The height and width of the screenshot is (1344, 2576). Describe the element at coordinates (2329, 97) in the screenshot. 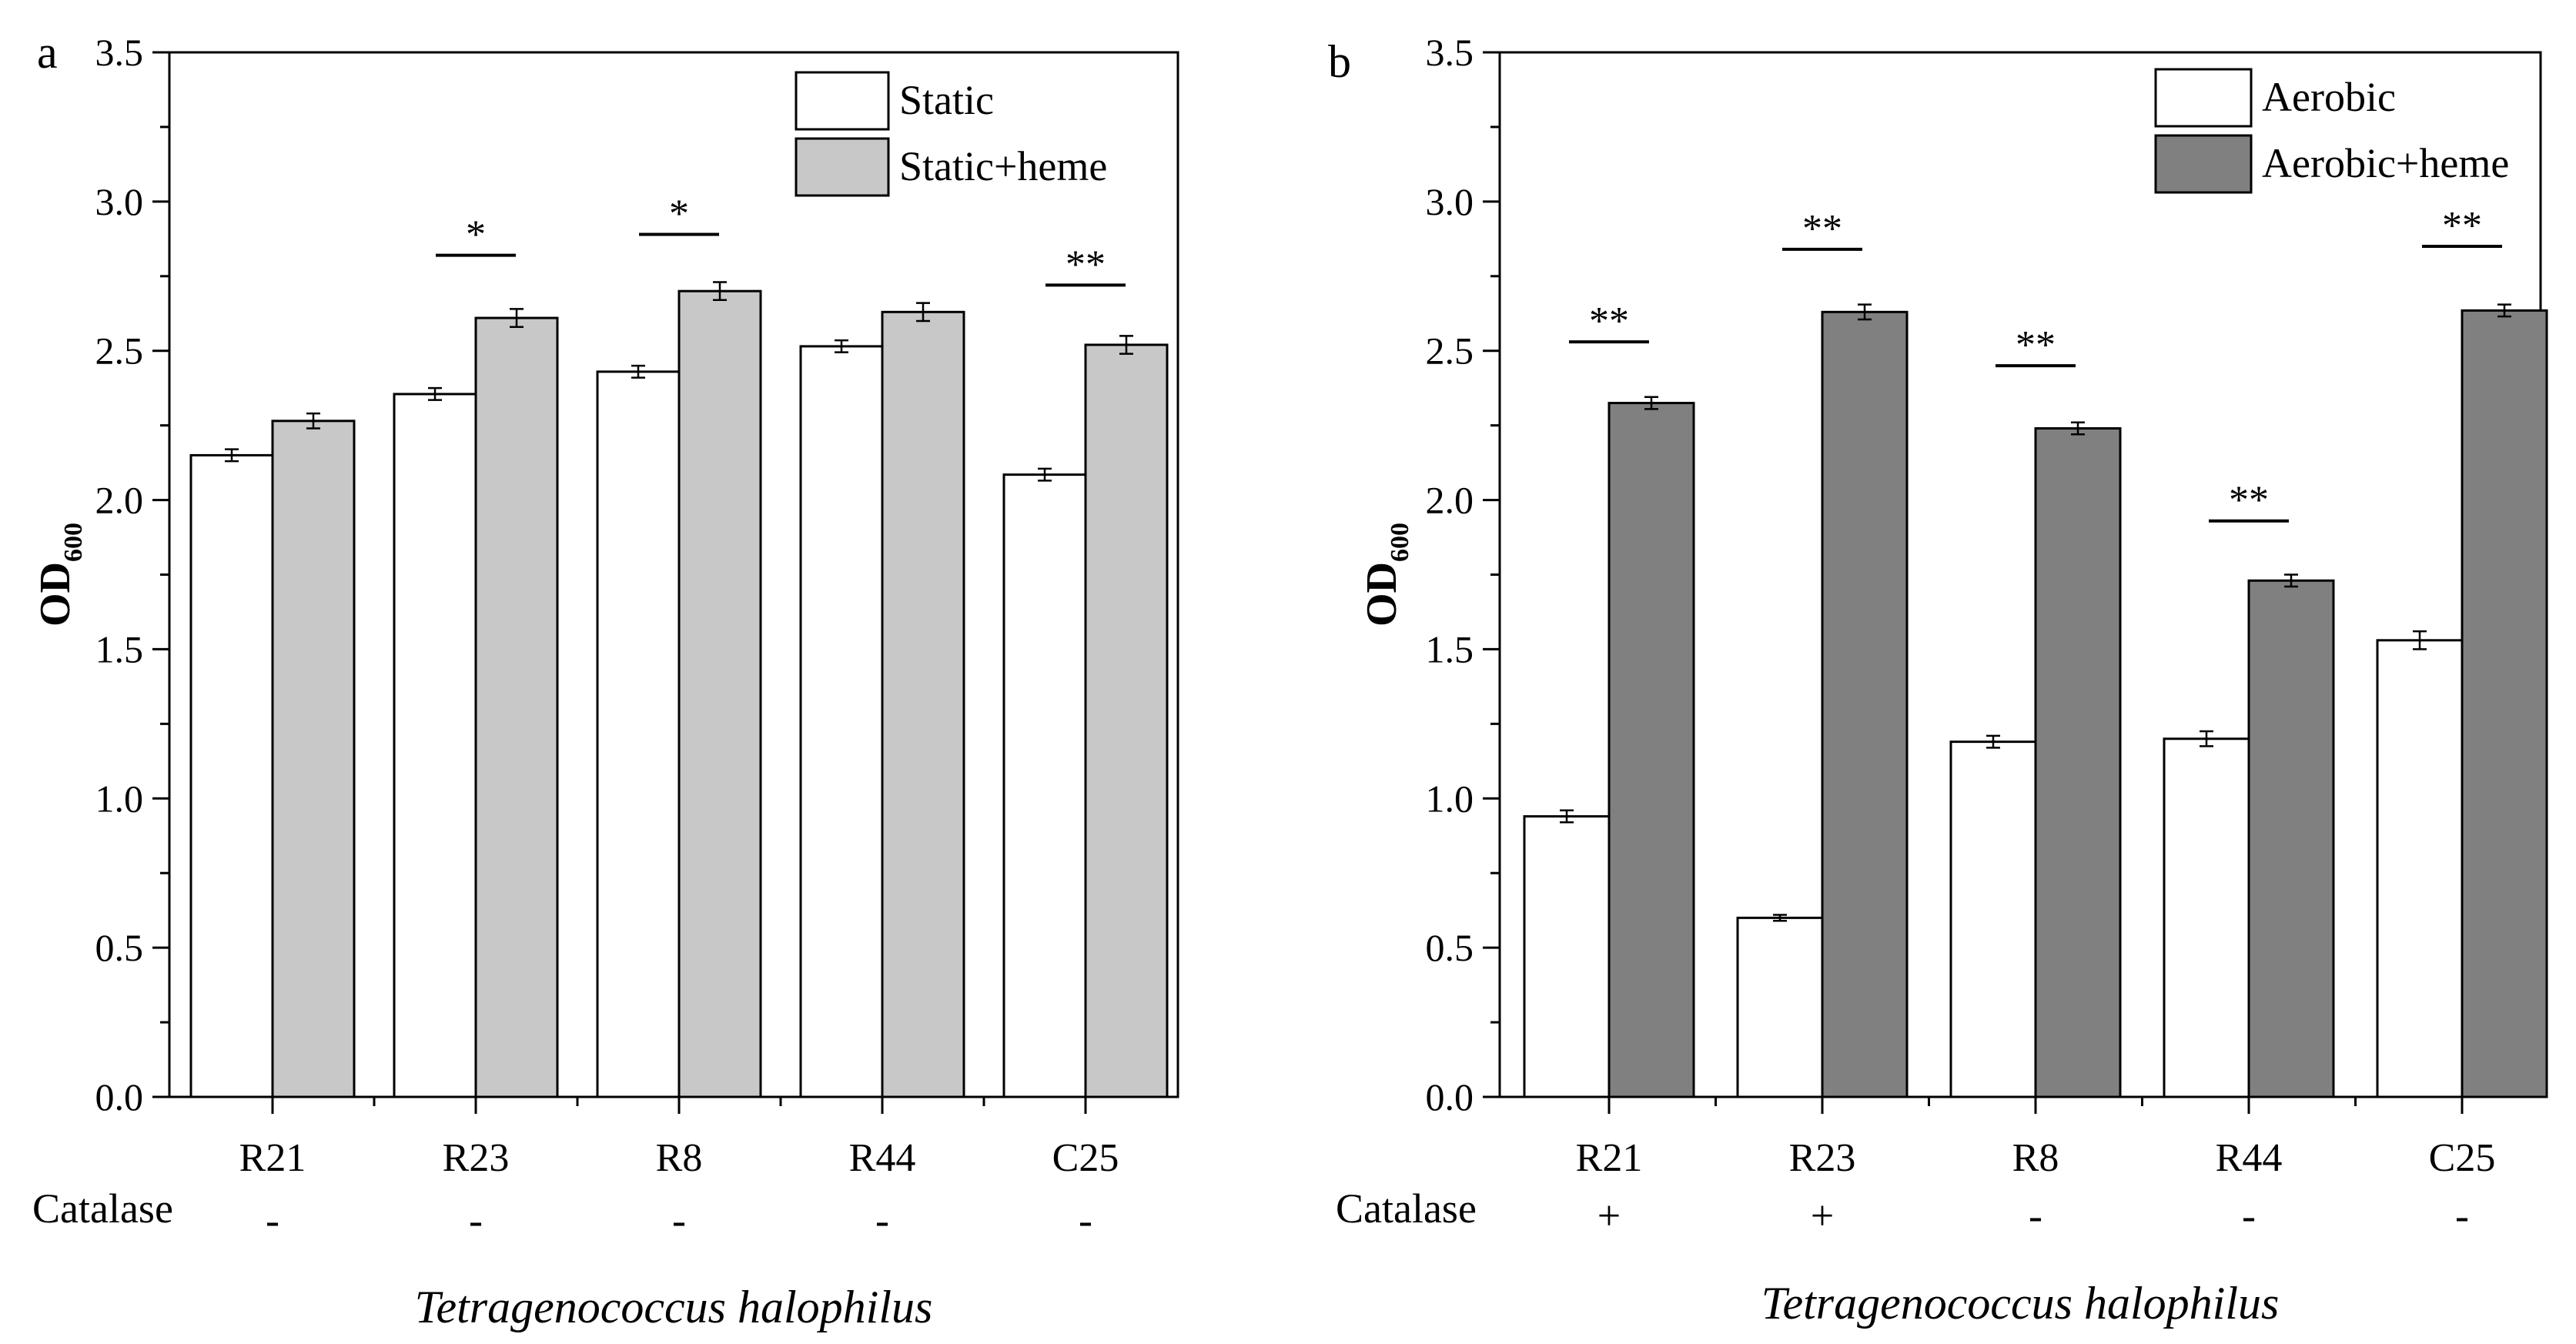

I see `legend-label: Aerobic` at that location.